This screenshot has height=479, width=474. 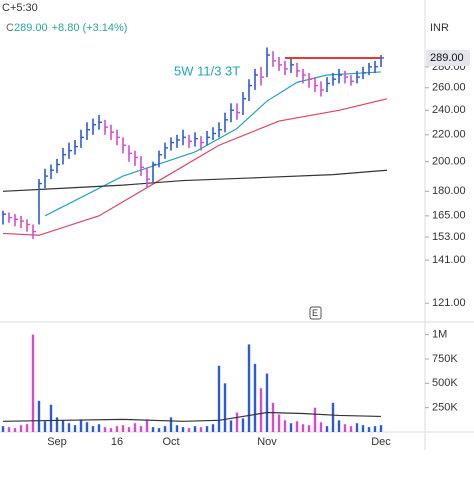 I want to click on y-tick-label: 500K, so click(x=445, y=383).